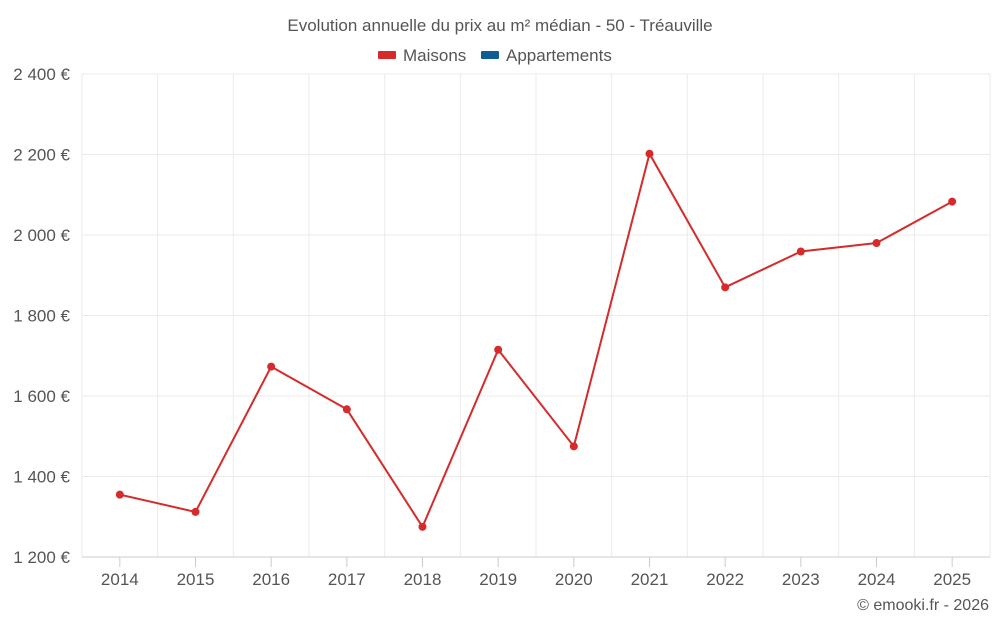 Image resolution: width=1000 pixels, height=625 pixels. I want to click on x-tick-label: 2016, so click(271, 579).